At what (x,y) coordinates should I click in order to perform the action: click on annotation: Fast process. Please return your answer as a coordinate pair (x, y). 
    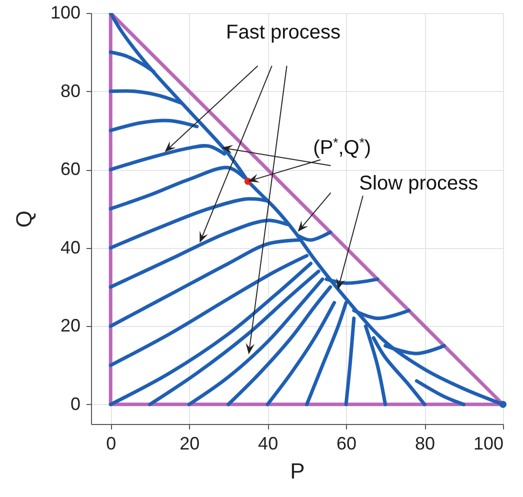
    Looking at the image, I should click on (283, 33).